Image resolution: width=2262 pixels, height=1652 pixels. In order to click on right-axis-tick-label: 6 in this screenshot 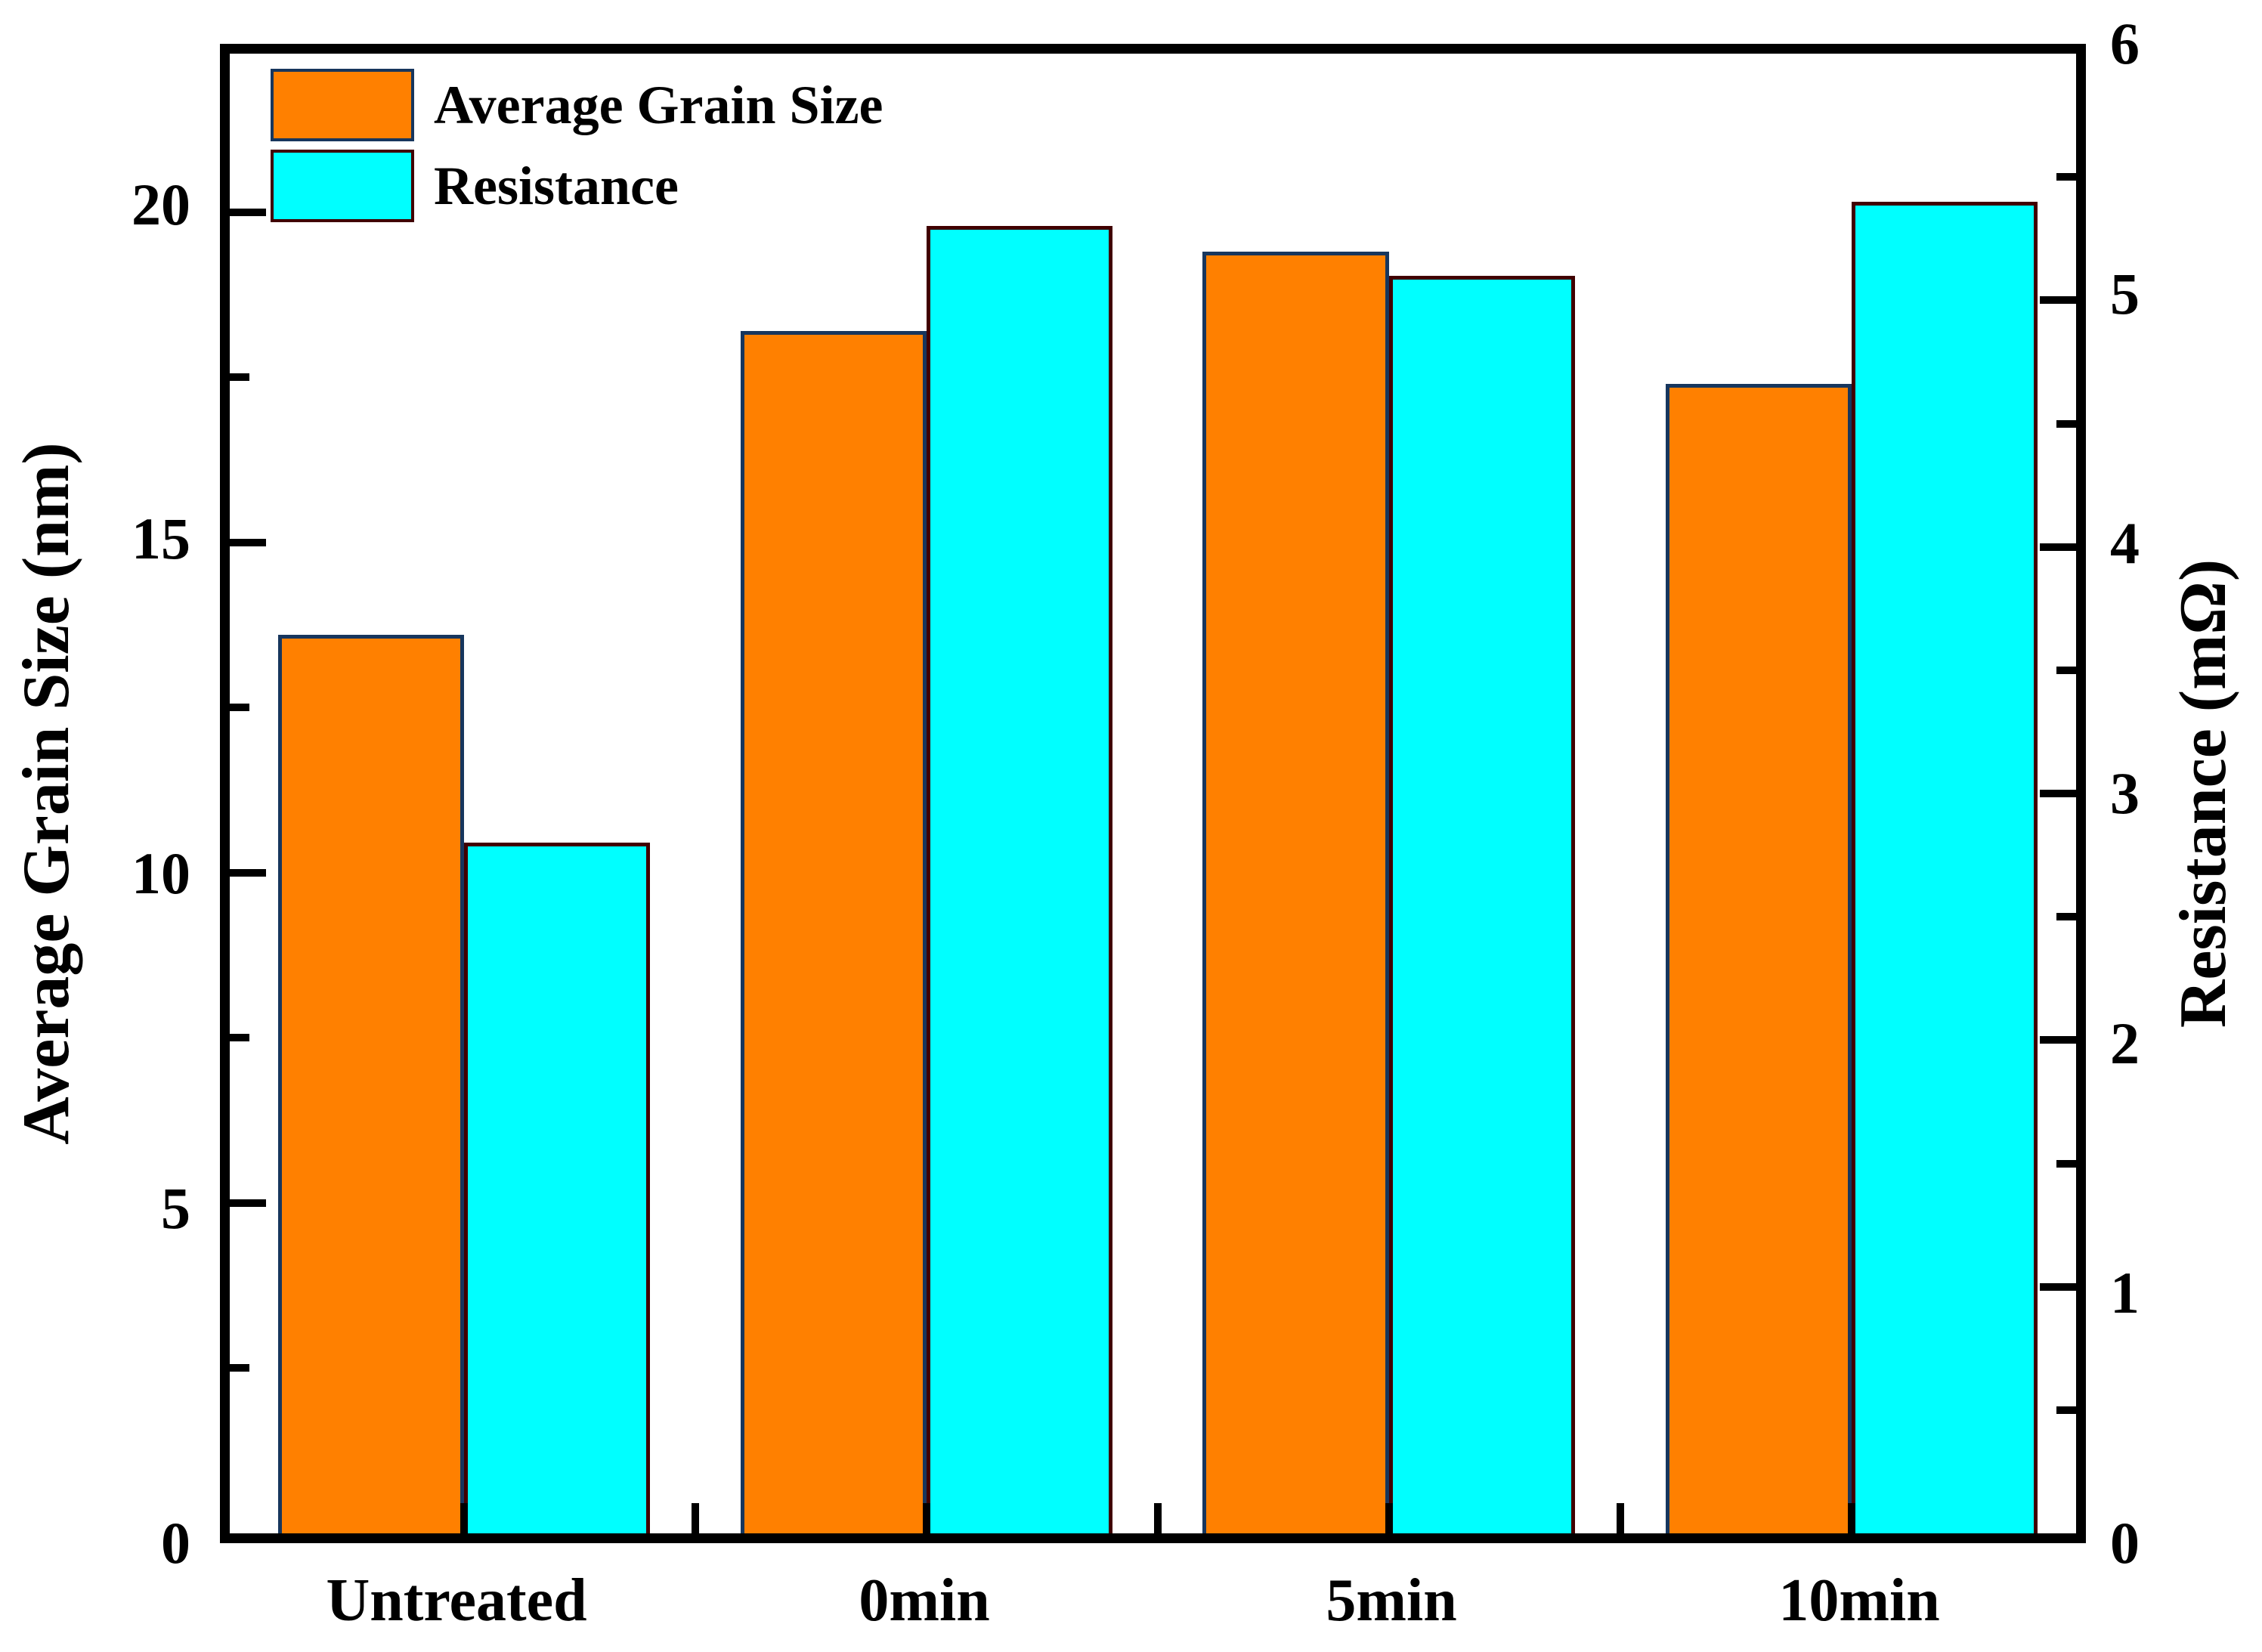, I will do `click(2125, 43)`.